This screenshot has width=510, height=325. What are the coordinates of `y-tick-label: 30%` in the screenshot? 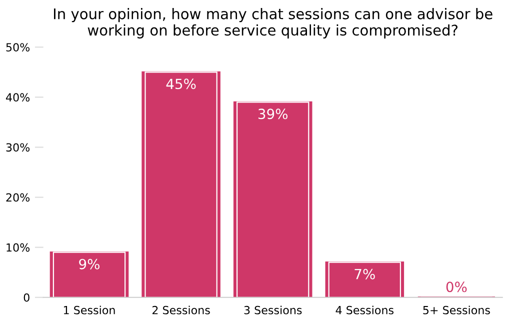 It's located at (18, 147).